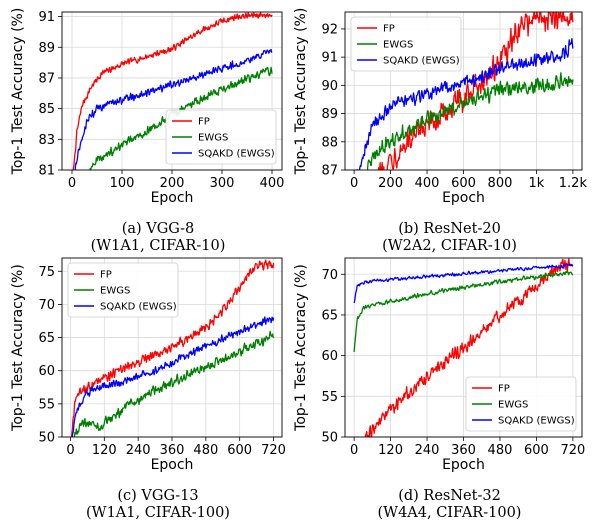 The image size is (595, 531). What do you see at coordinates (390, 450) in the screenshot?
I see `x-tick-label: 120` at bounding box center [390, 450].